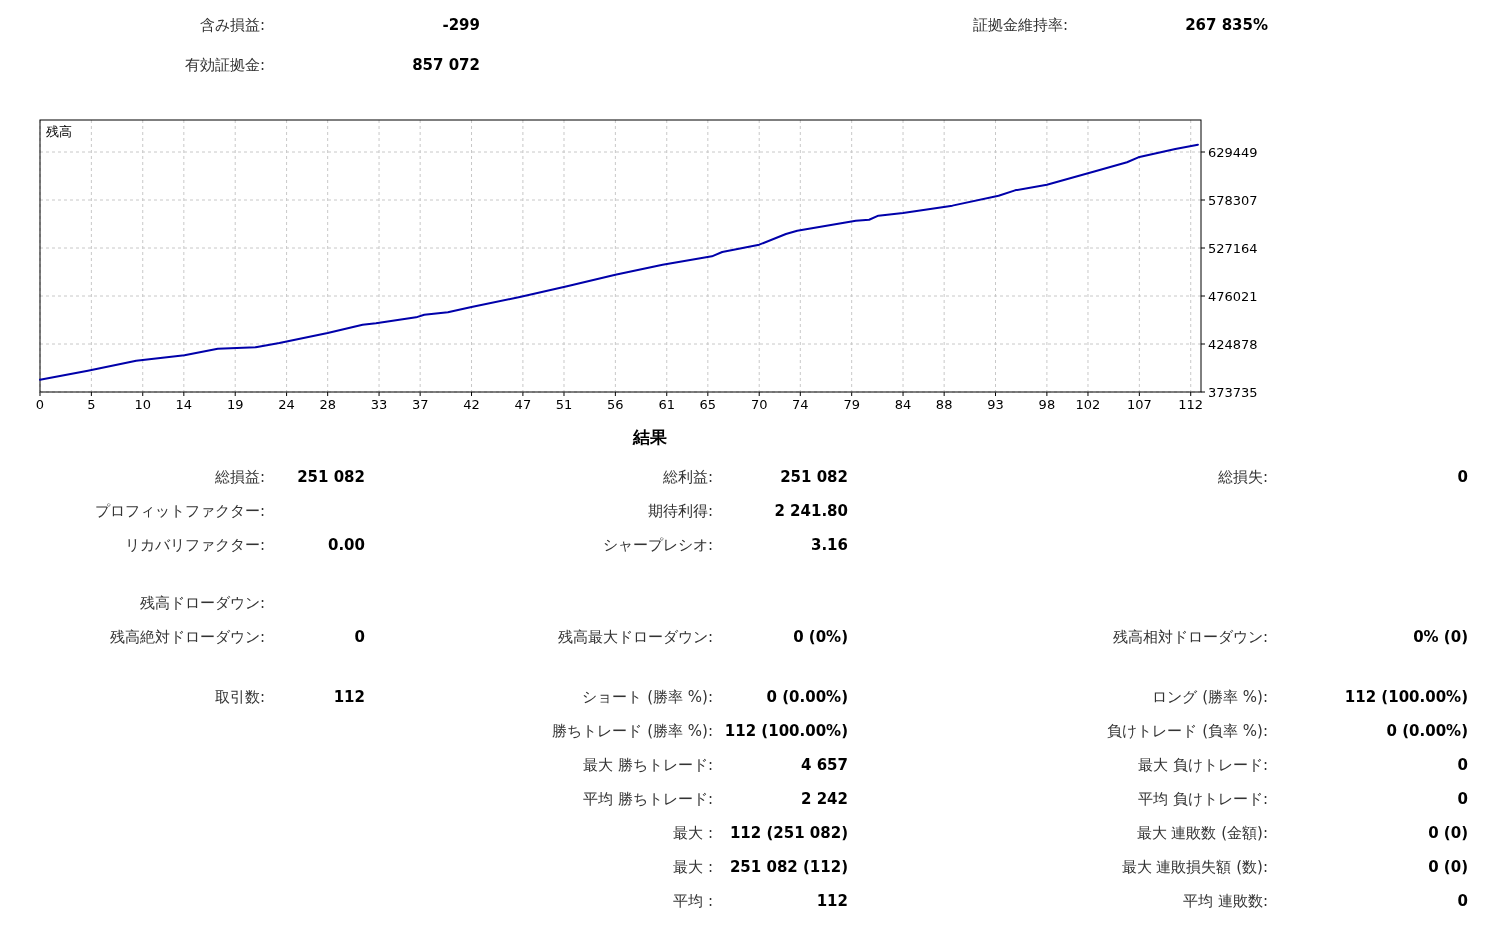  I want to click on text: ロング (勝率 %):, so click(1210, 697).